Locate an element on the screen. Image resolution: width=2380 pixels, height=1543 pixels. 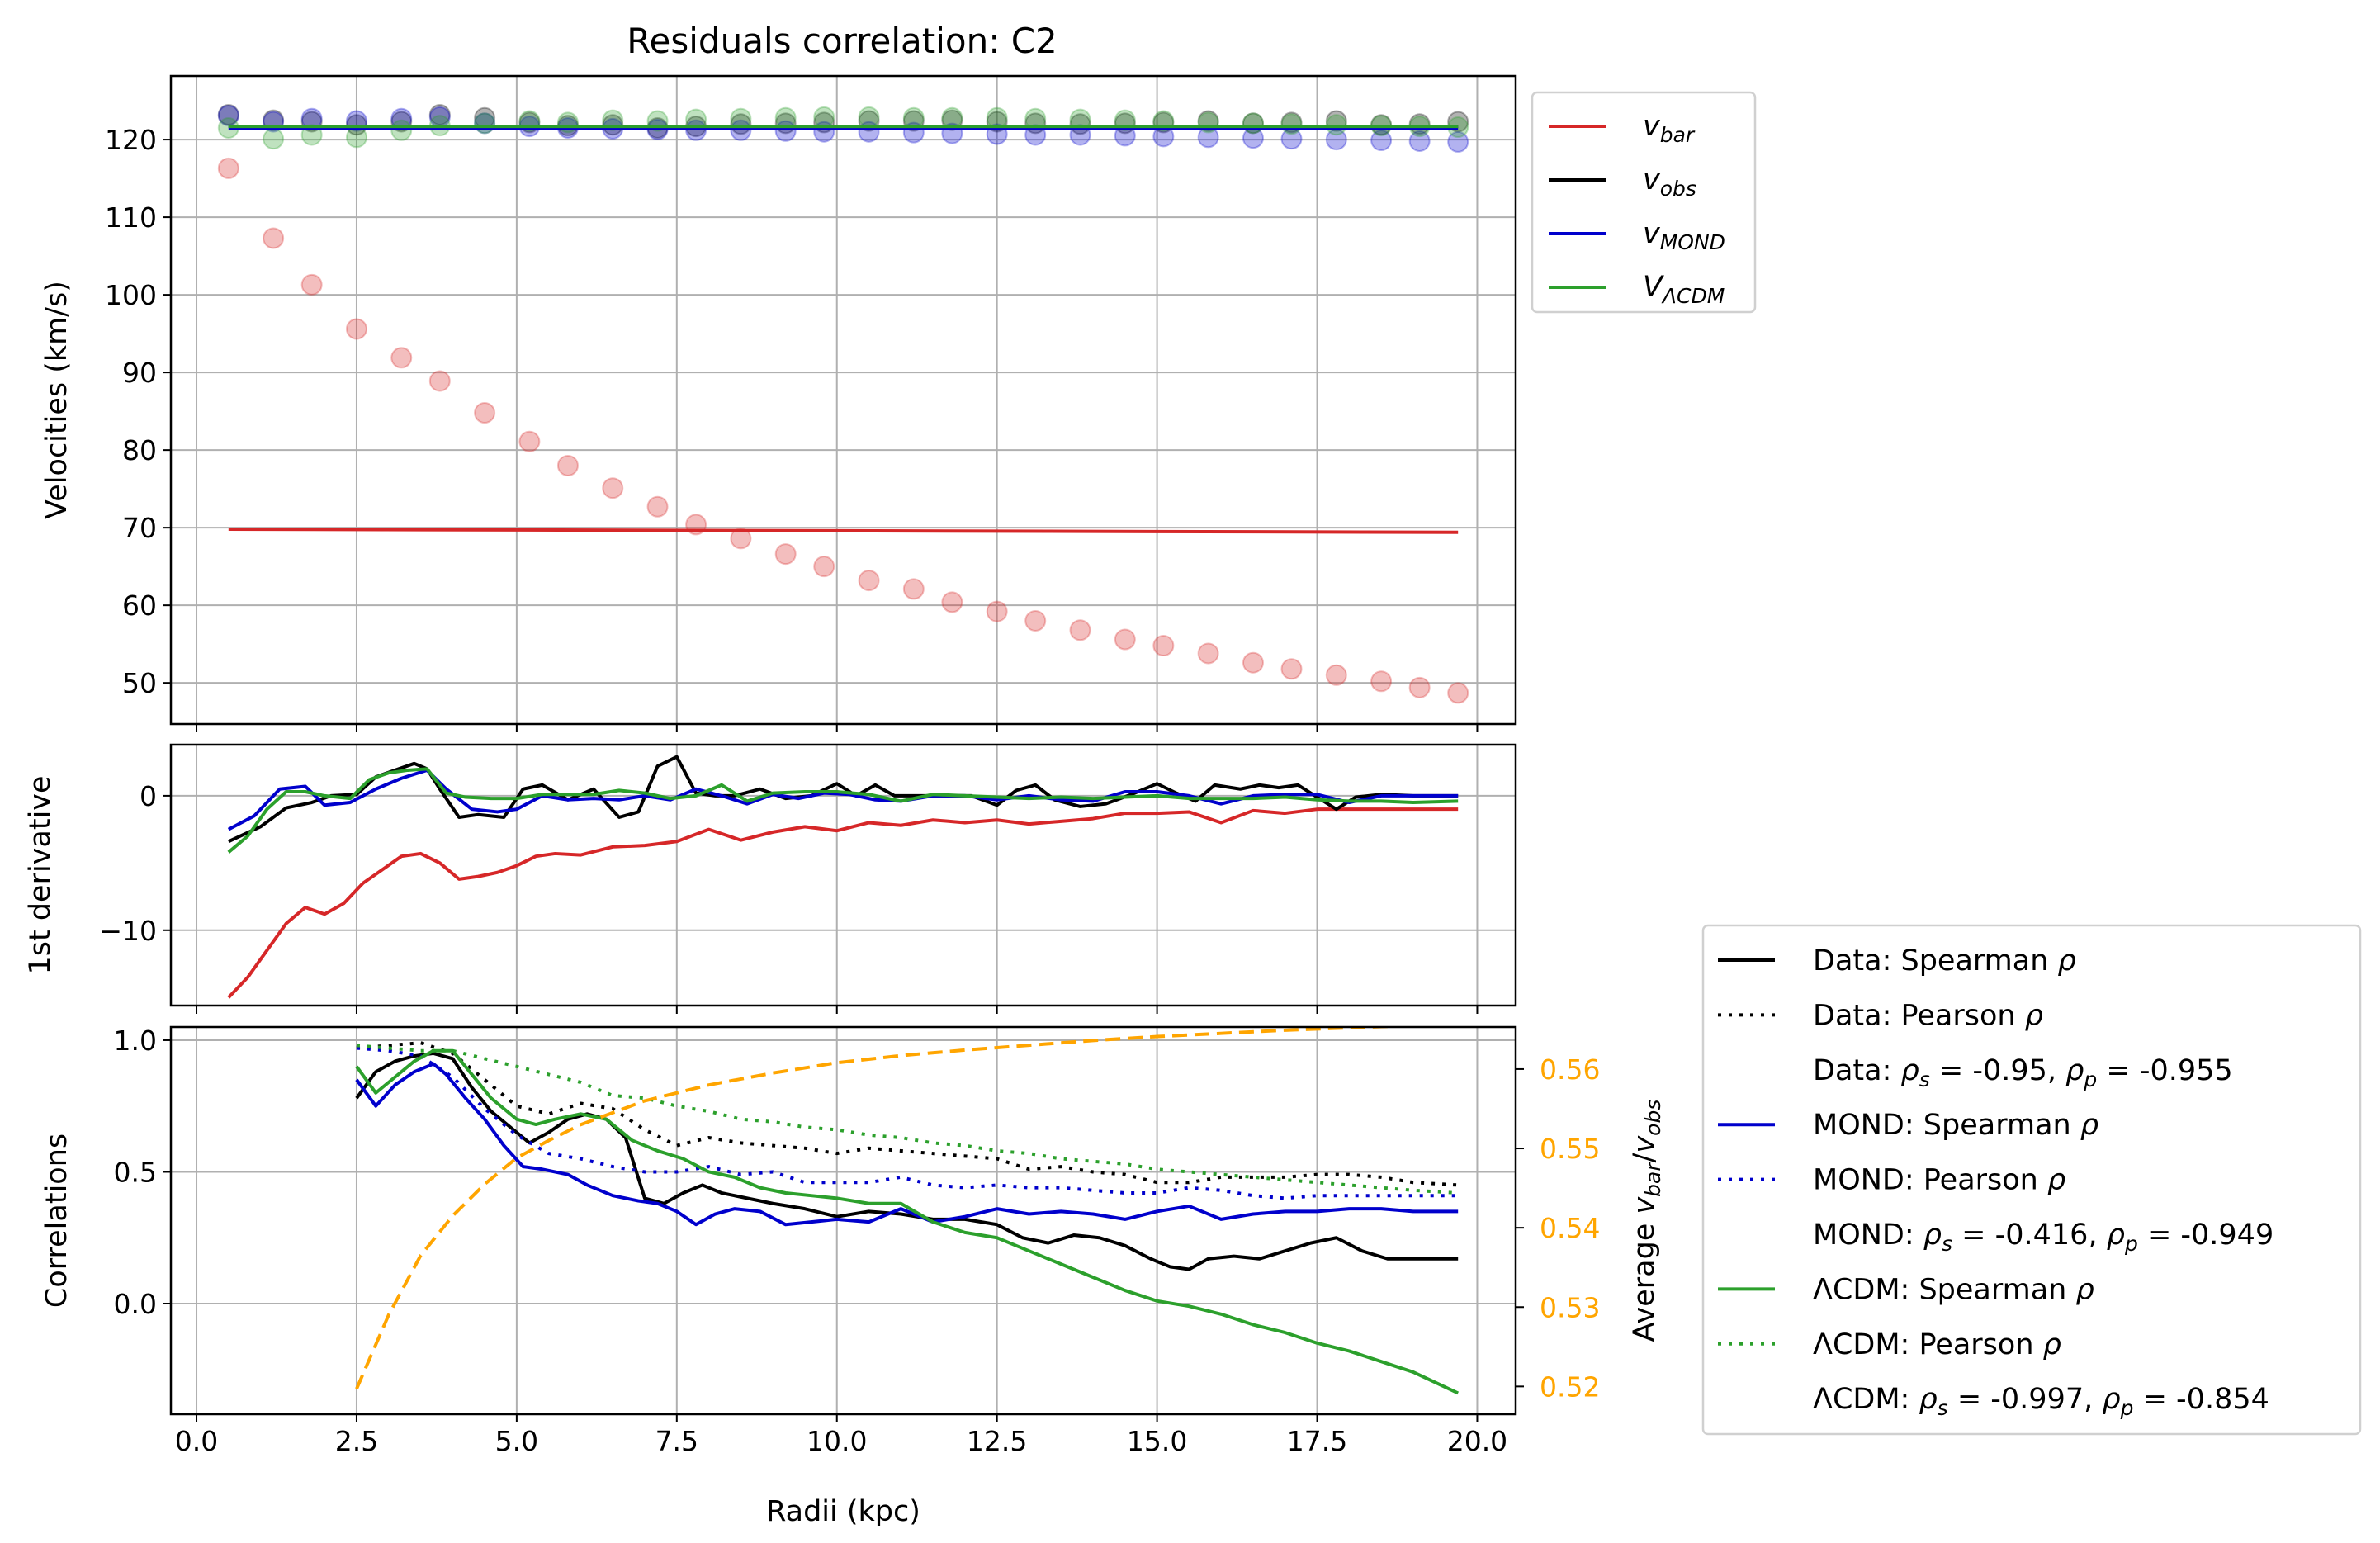
y-axis-label: Correlations is located at coordinates (56, 1221).